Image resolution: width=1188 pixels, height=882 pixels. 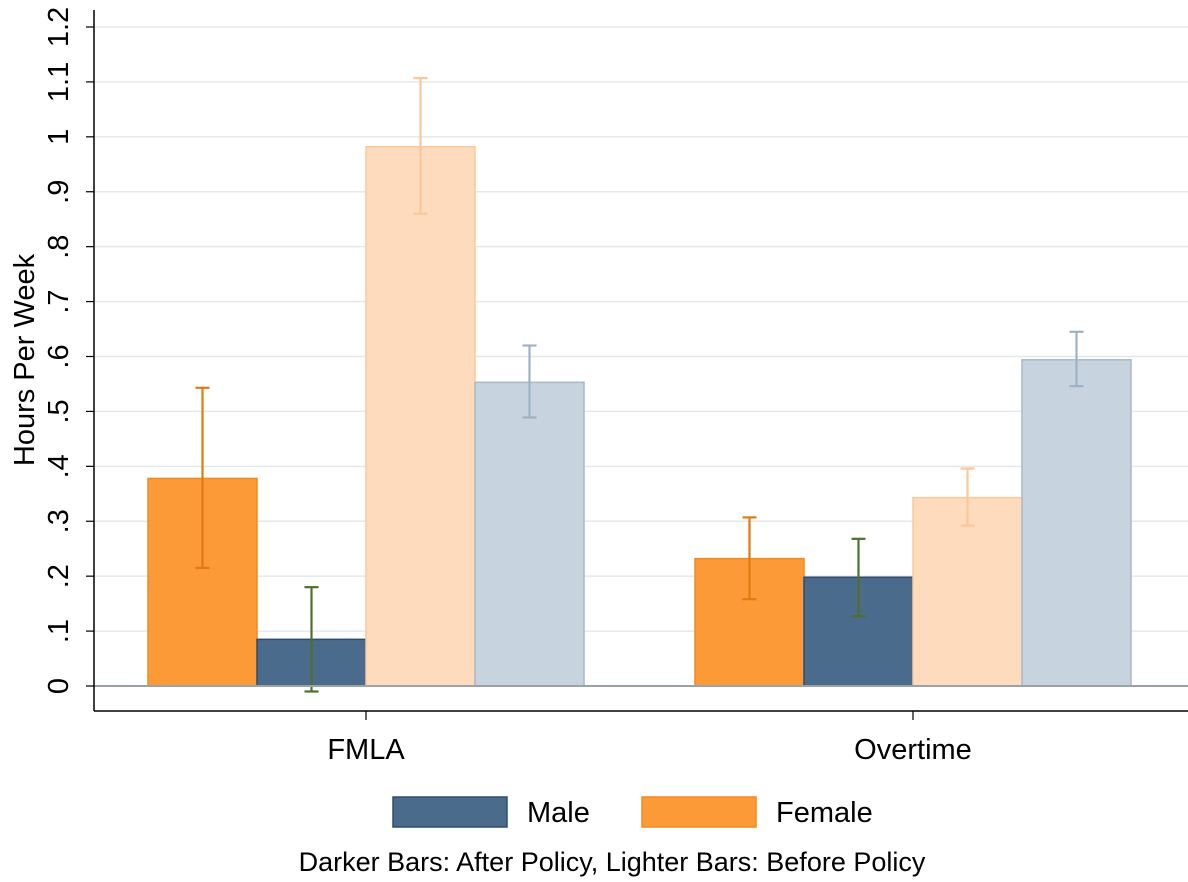 What do you see at coordinates (824, 813) in the screenshot?
I see `legend-label: Female` at bounding box center [824, 813].